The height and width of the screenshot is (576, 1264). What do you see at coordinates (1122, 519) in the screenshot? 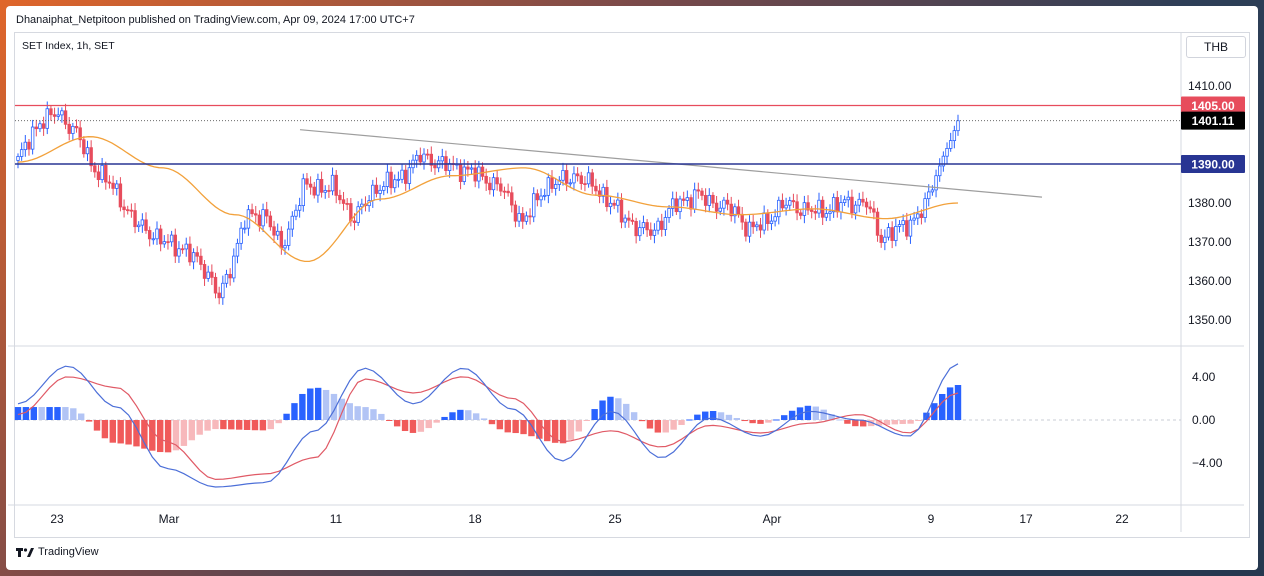
I see `time-tick-label: 22` at bounding box center [1122, 519].